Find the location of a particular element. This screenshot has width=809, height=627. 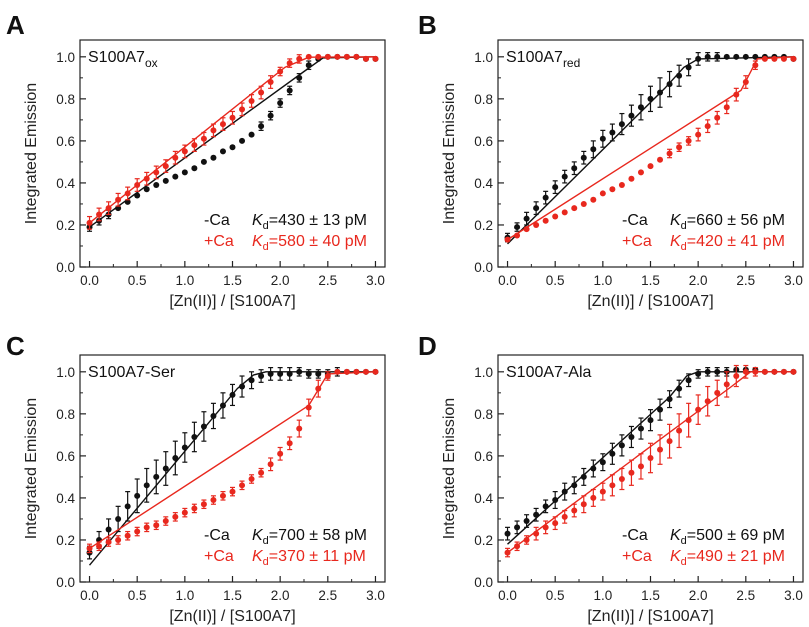

x-tick-label: 2.0 is located at coordinates (698, 595).